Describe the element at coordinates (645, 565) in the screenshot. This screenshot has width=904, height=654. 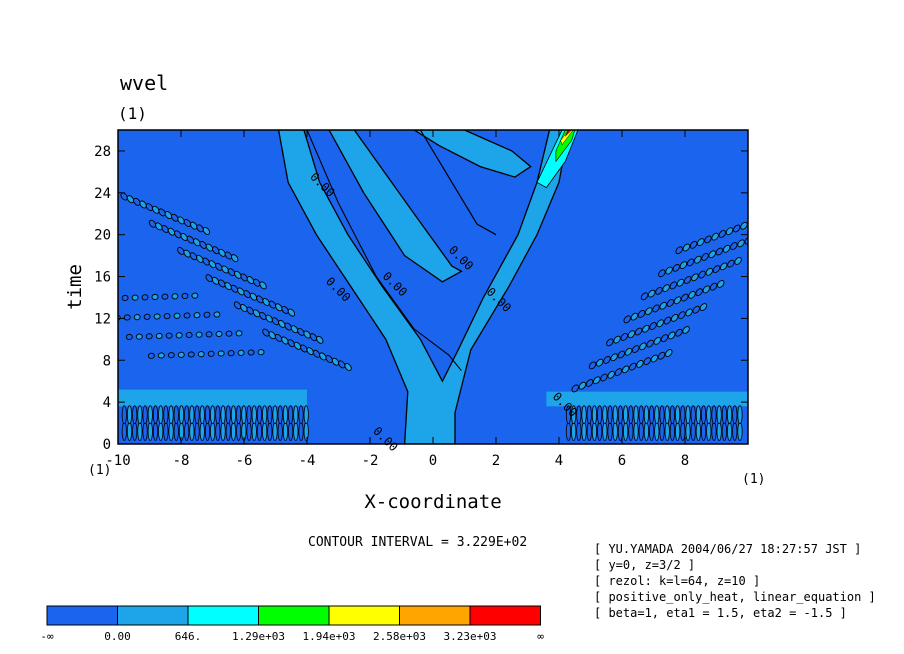
I see `note-slice: [ y=0, z=3/2 ]` at that location.